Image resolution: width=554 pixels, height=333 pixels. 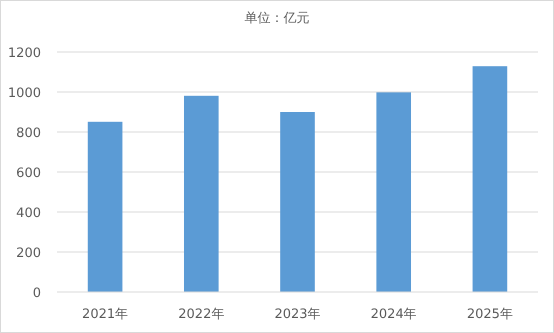 I want to click on y-tick-label: 800, so click(x=28, y=133).